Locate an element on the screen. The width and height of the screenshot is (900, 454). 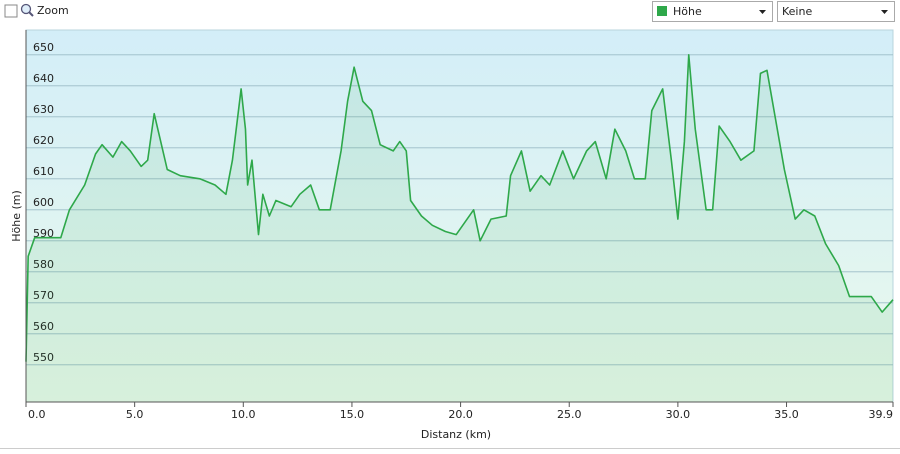
x-axis-title: Distanz (km) is located at coordinates (456, 434).